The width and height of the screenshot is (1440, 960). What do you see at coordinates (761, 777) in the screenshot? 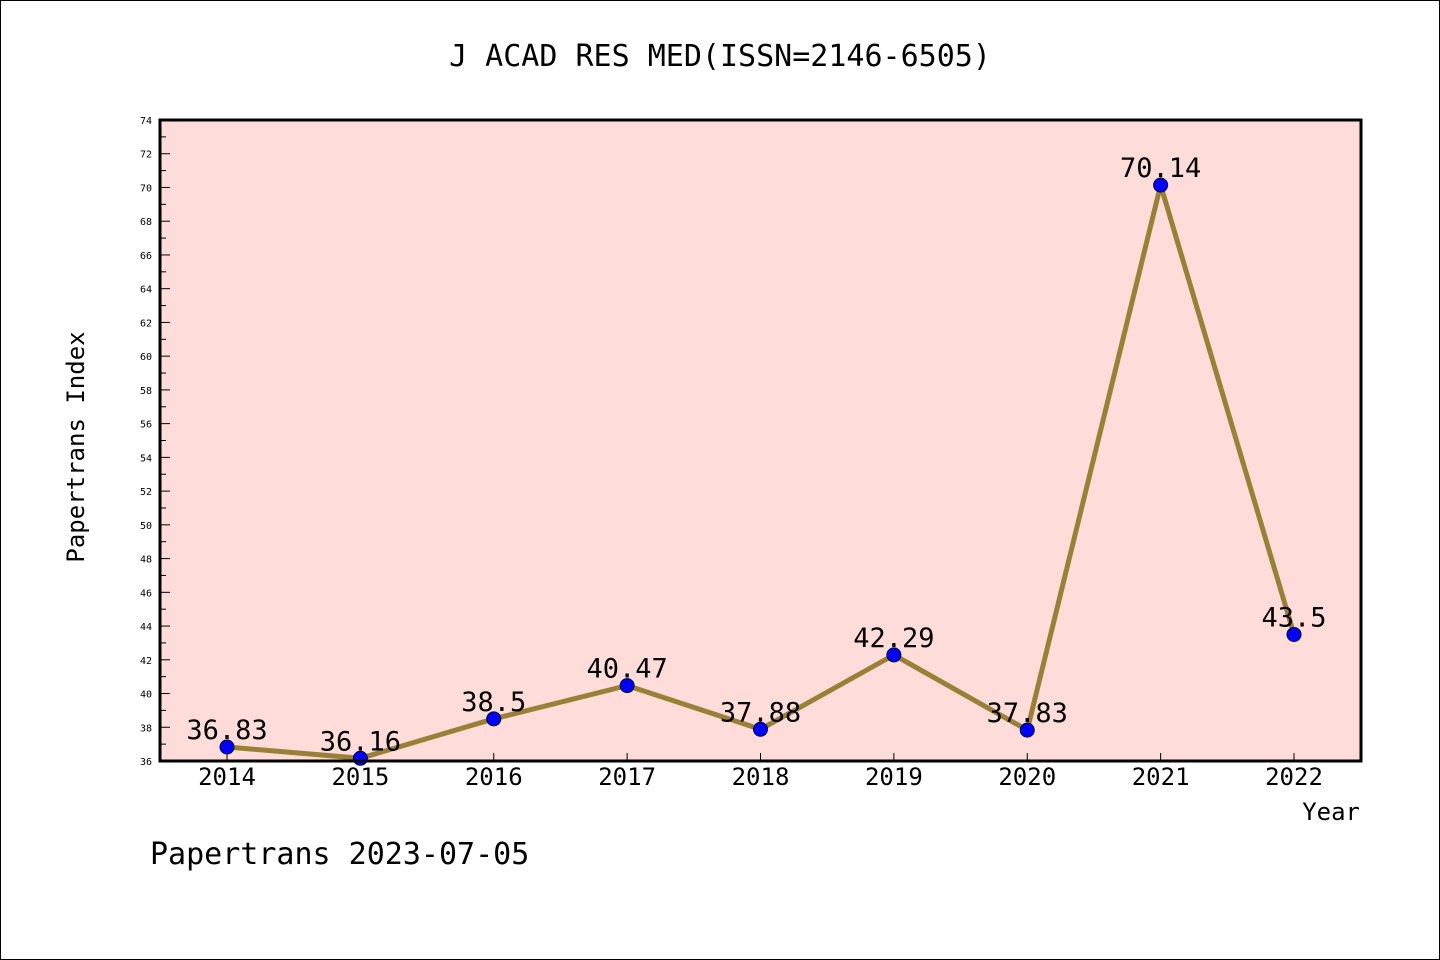
I see `x-tick-label: 2018` at bounding box center [761, 777].